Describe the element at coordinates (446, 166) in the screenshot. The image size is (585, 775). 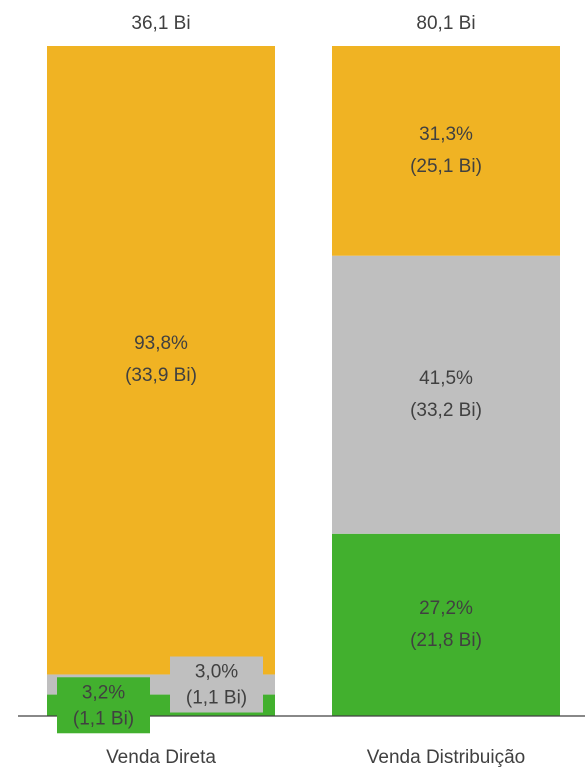
I see `amount-label: (25,1 Bi)` at that location.